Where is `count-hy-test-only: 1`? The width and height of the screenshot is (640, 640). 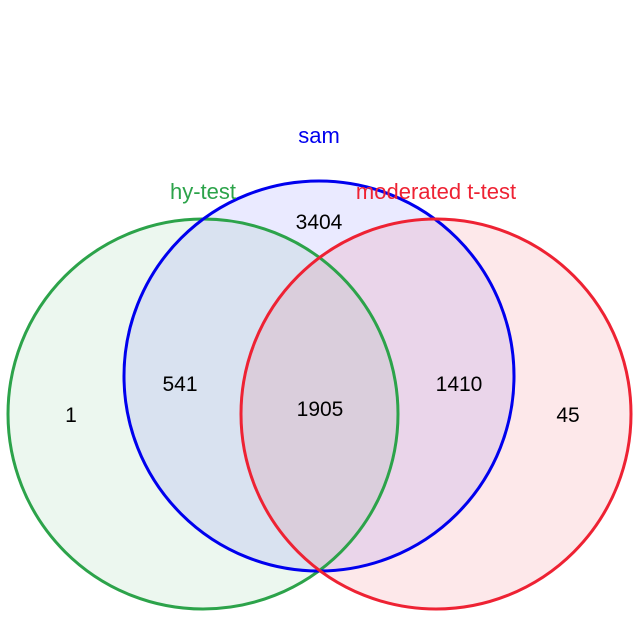
count-hy-test-only: 1 is located at coordinates (71, 415).